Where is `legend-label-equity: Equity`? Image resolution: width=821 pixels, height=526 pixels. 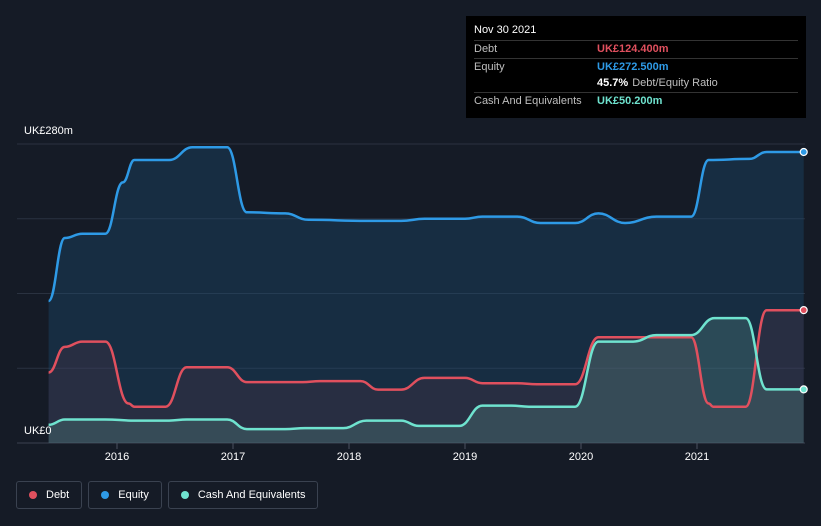 legend-label-equity: Equity is located at coordinates (133, 495).